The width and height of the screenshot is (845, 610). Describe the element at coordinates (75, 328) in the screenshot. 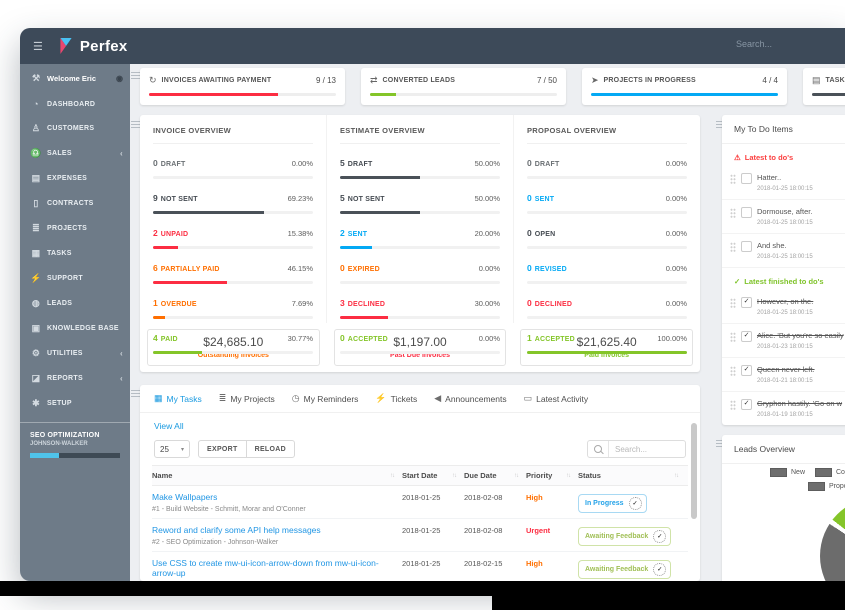

I see `sidebar-item-knowledge-base: ▣ KNOWLEDGE BASE` at that location.